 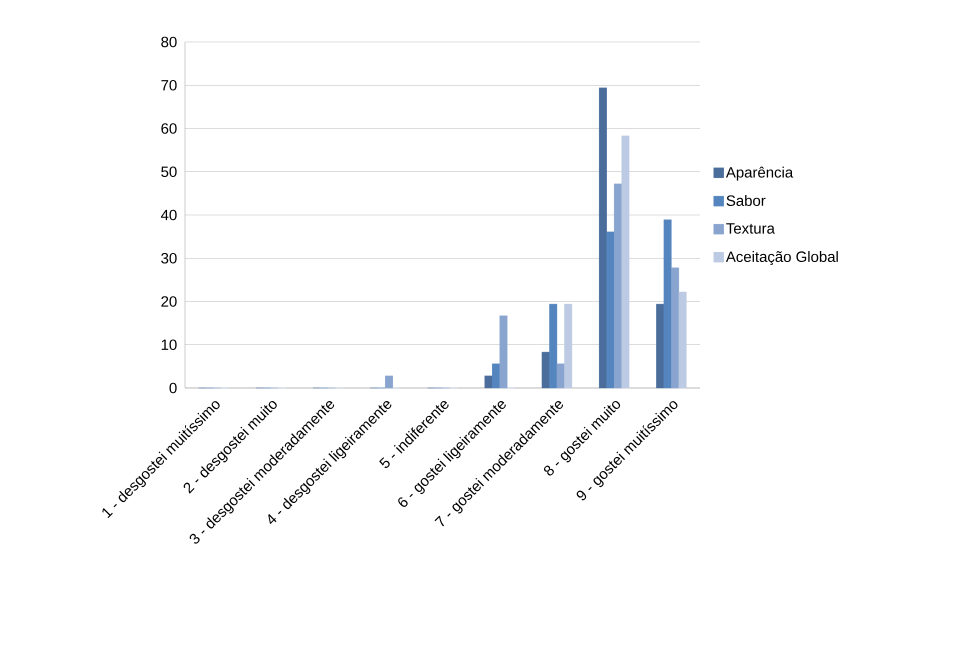 What do you see at coordinates (169, 128) in the screenshot?
I see `y-tick-label: 60` at bounding box center [169, 128].